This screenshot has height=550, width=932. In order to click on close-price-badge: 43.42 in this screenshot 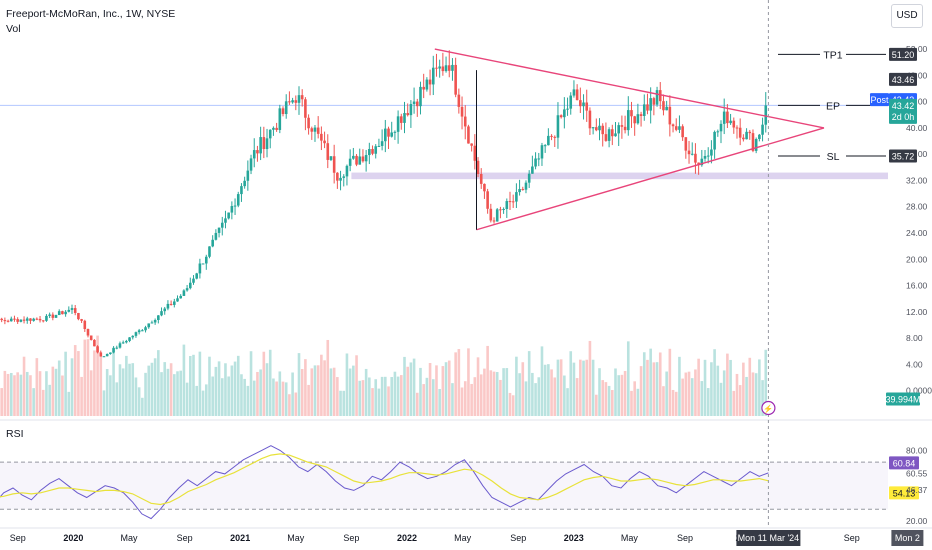, I will do `click(903, 106)`.